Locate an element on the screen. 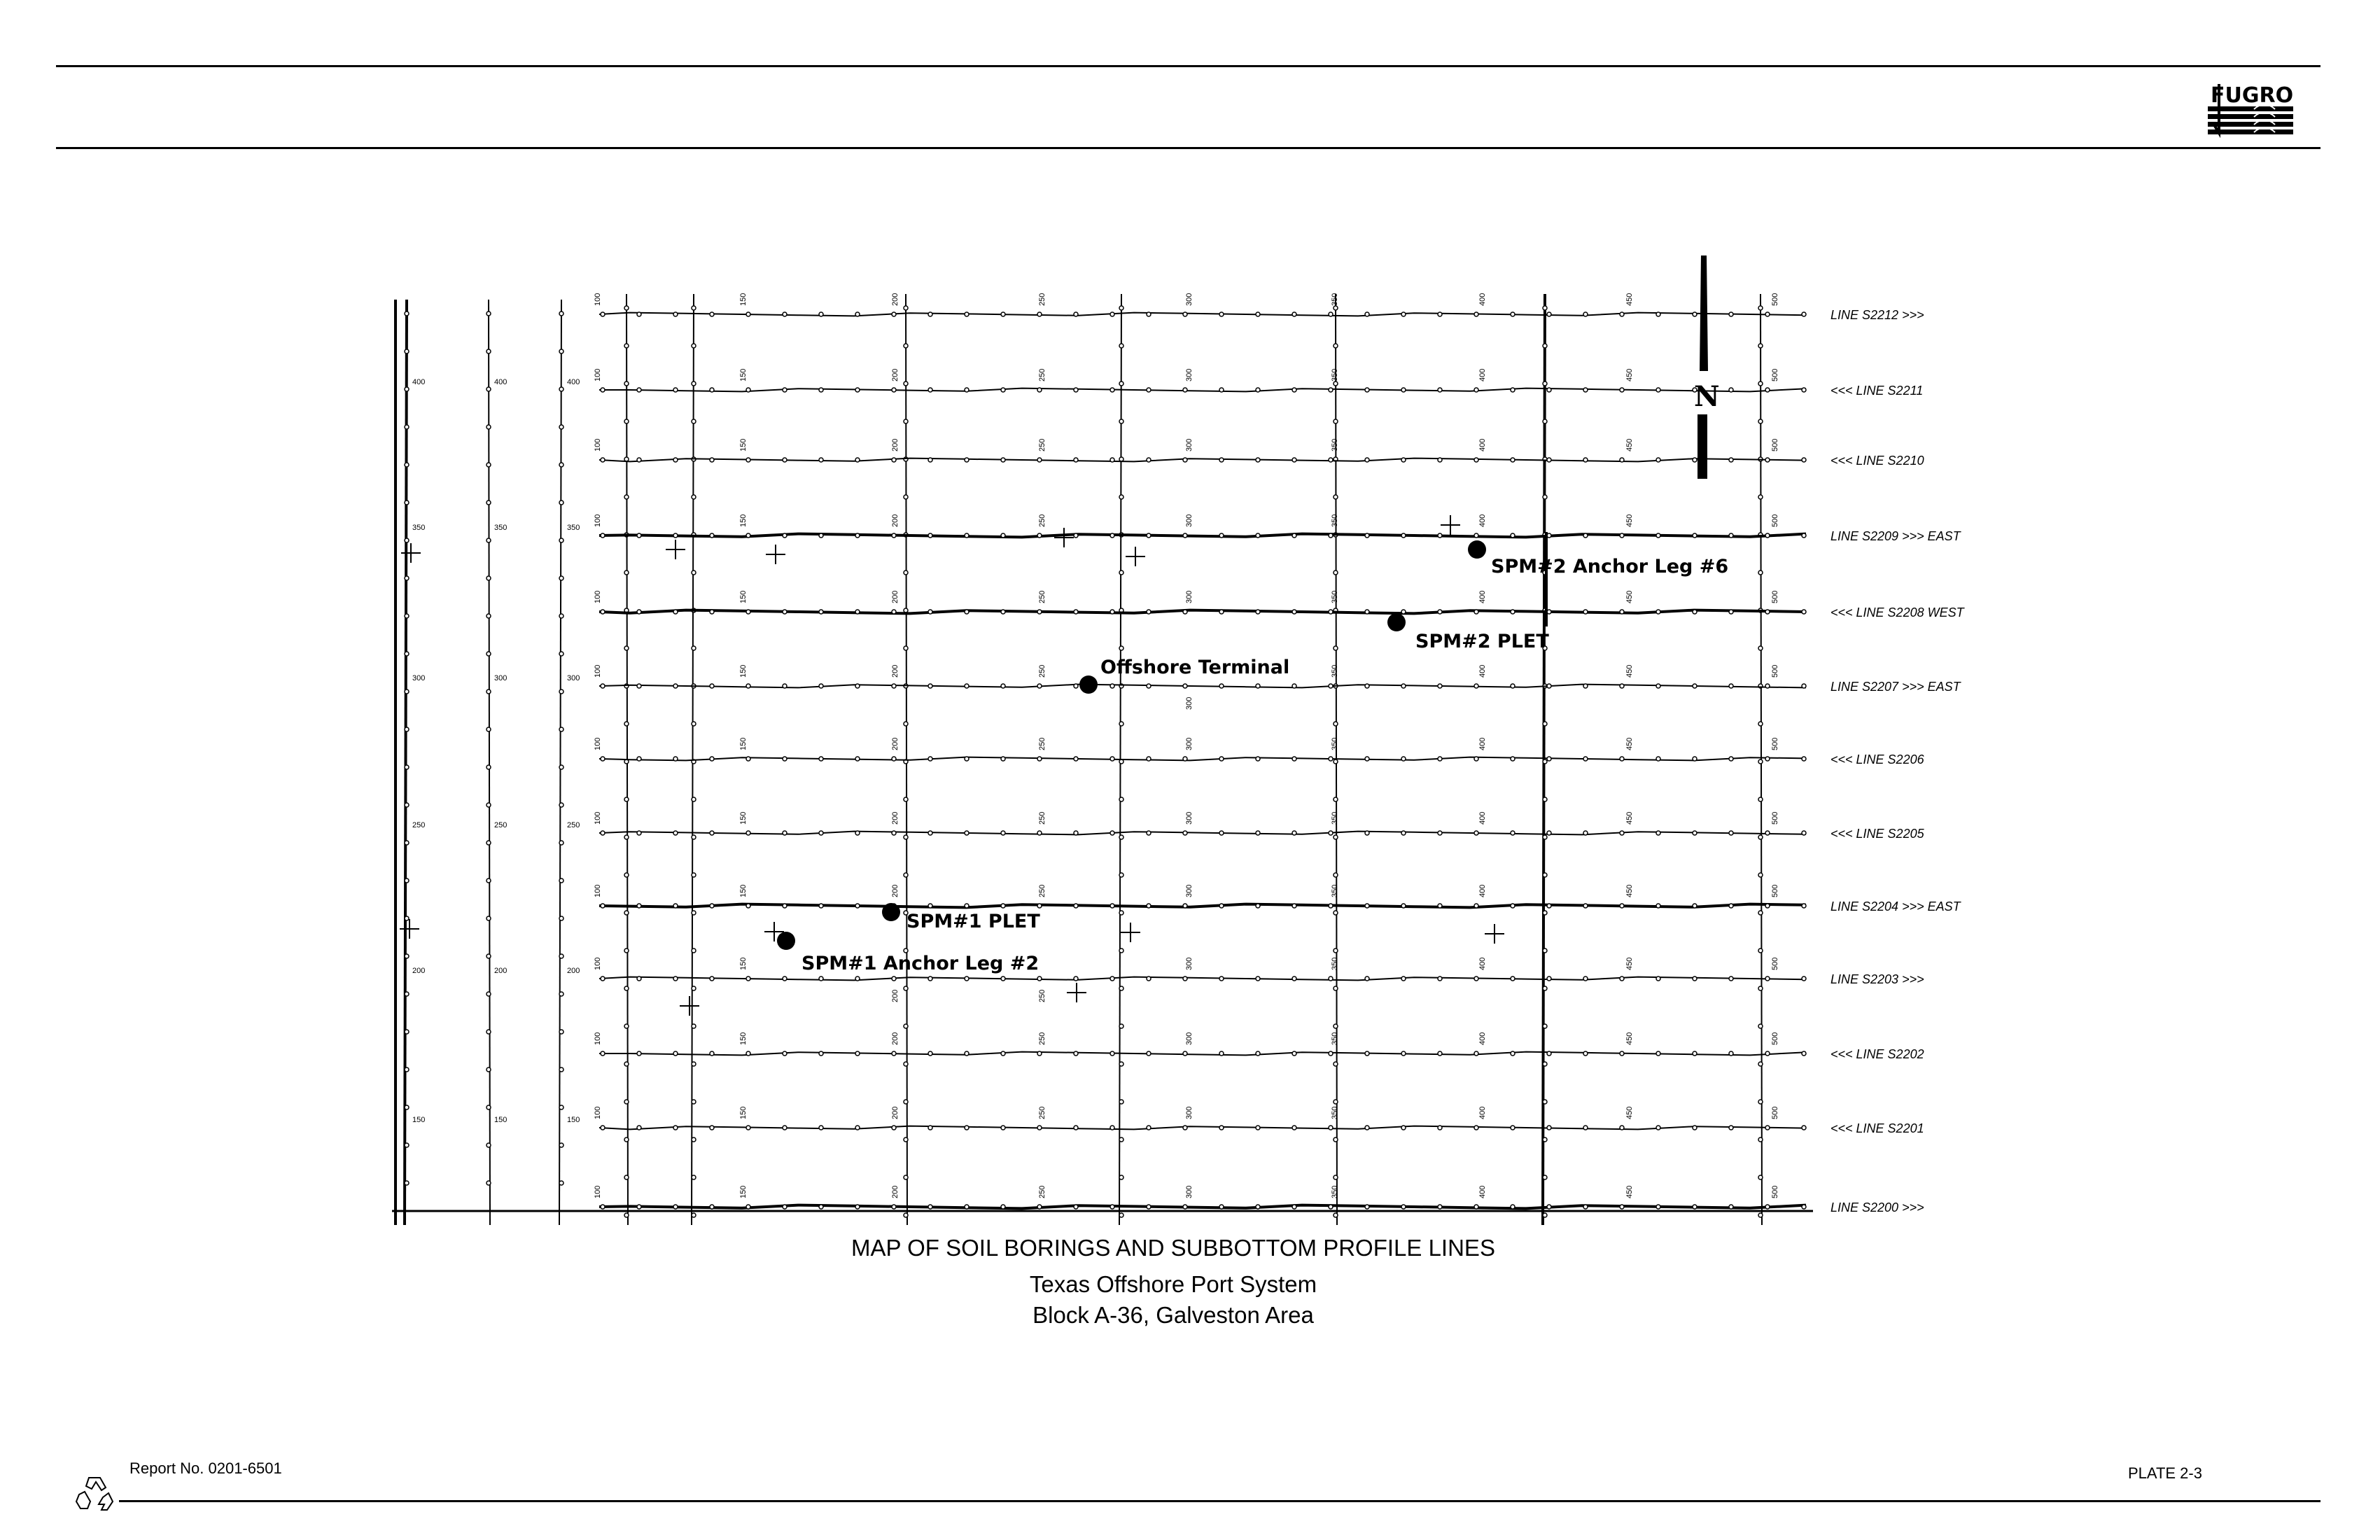 The width and height of the screenshot is (2380, 1540). crossline-label: 400 is located at coordinates (573, 382).